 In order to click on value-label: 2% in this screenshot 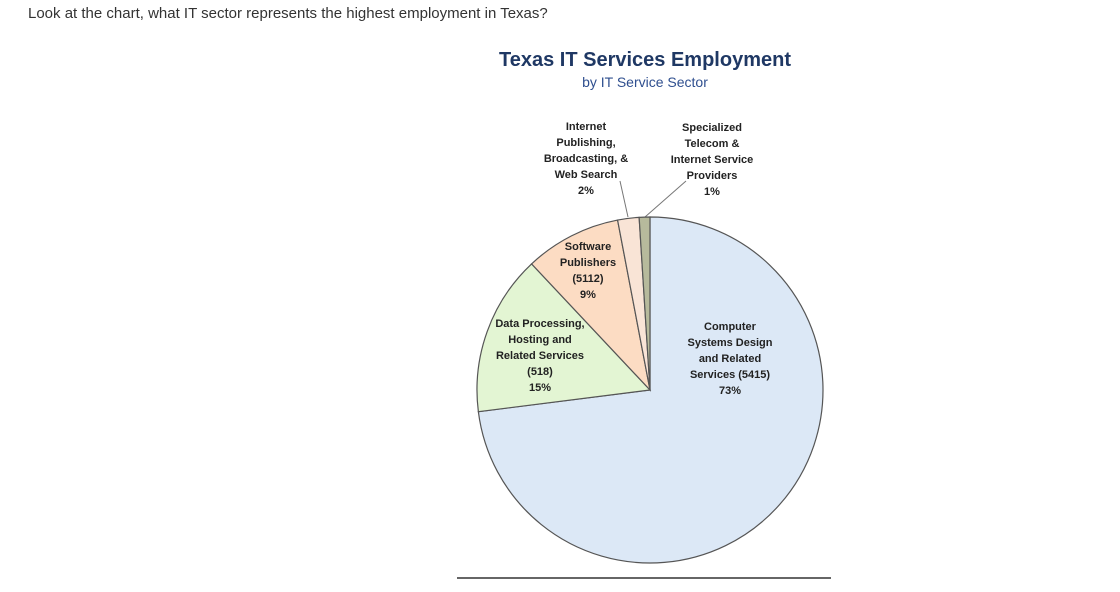, I will do `click(586, 191)`.